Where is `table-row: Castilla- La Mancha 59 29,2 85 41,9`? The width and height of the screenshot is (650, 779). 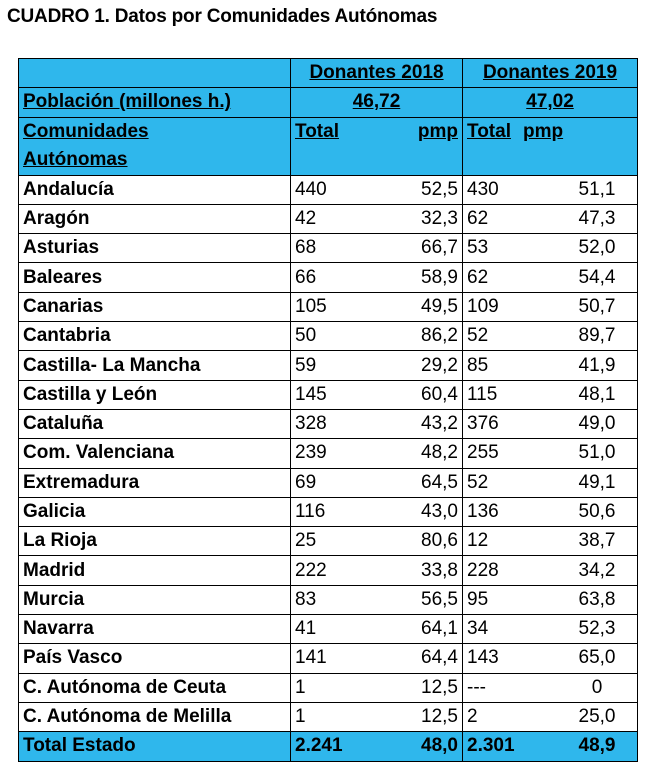 table-row: Castilla- La Mancha 59 29,2 85 41,9 is located at coordinates (328, 365).